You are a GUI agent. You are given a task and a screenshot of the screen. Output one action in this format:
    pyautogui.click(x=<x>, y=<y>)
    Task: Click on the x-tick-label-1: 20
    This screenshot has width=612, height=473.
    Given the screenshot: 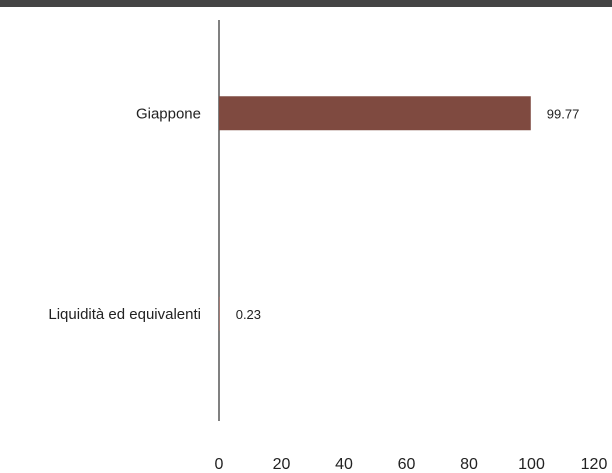 What is the action you would take?
    pyautogui.click(x=282, y=464)
    